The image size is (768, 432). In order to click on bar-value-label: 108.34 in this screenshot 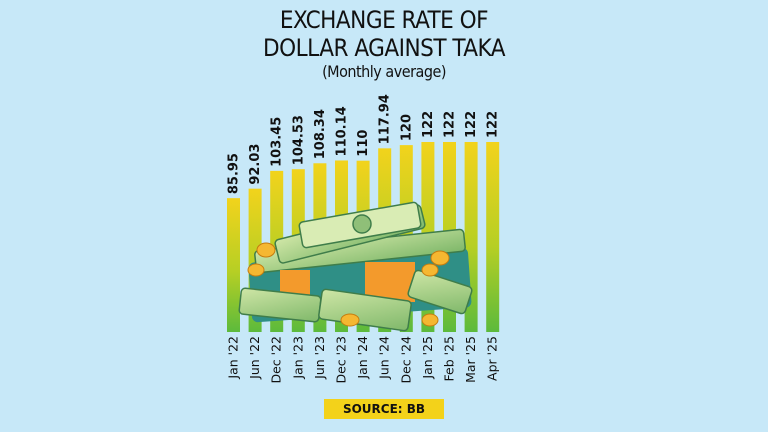, I will do `click(320, 134)`.